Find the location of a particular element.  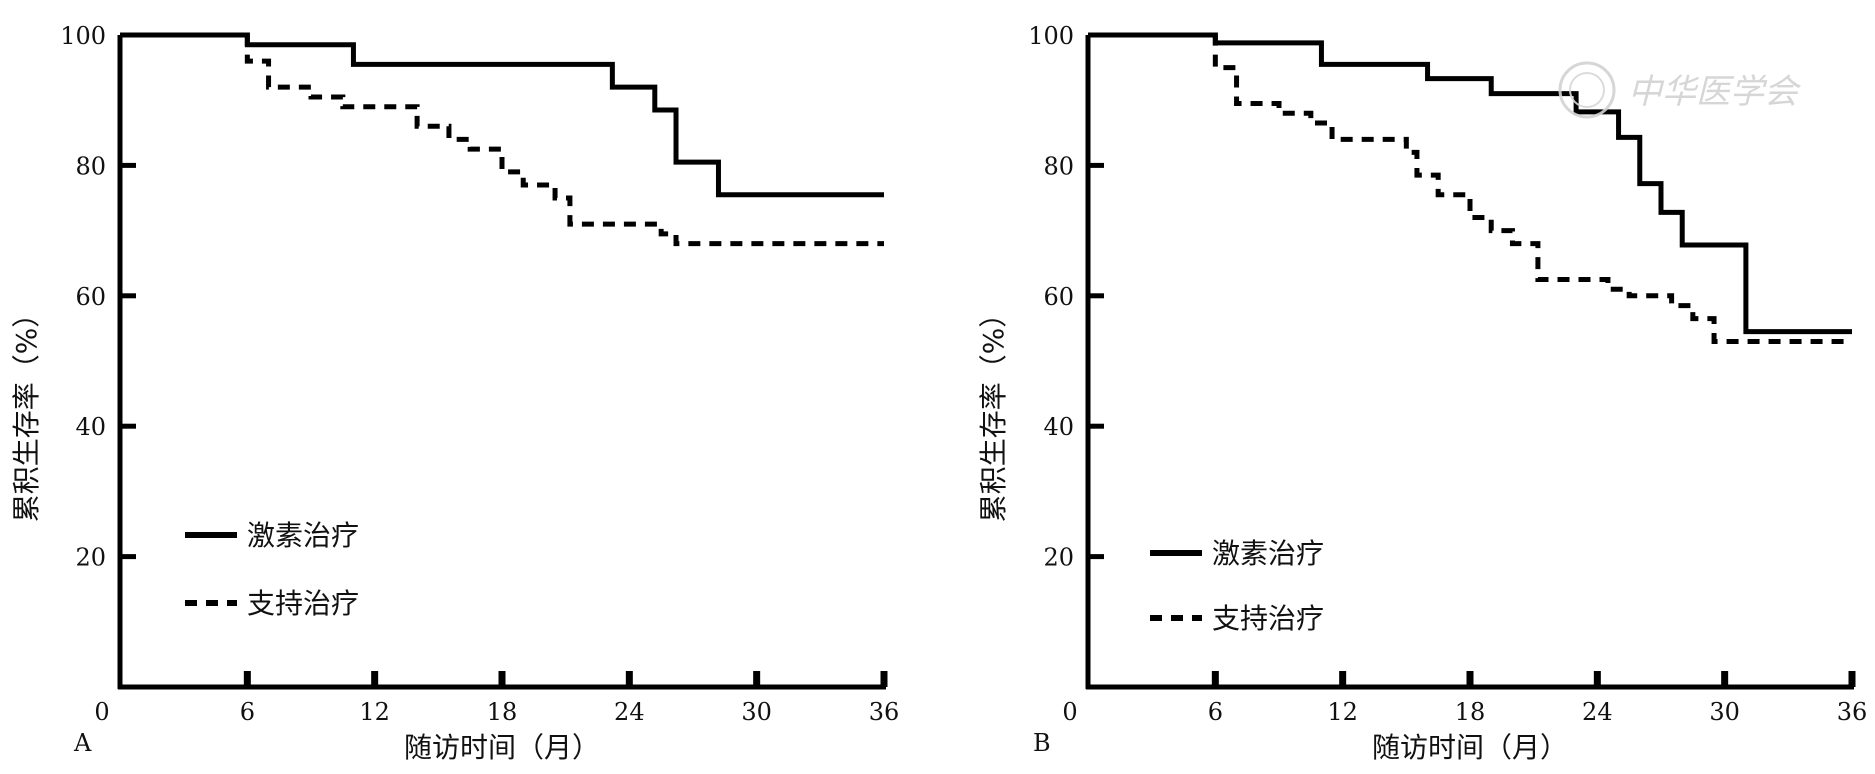

watermark-seal: 中华医学会 is located at coordinates (1680, 90).